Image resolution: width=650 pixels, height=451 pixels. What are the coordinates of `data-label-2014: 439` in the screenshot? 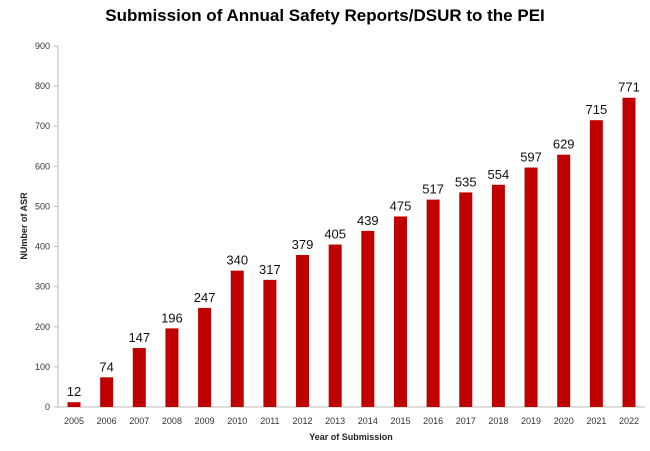 It's located at (368, 220).